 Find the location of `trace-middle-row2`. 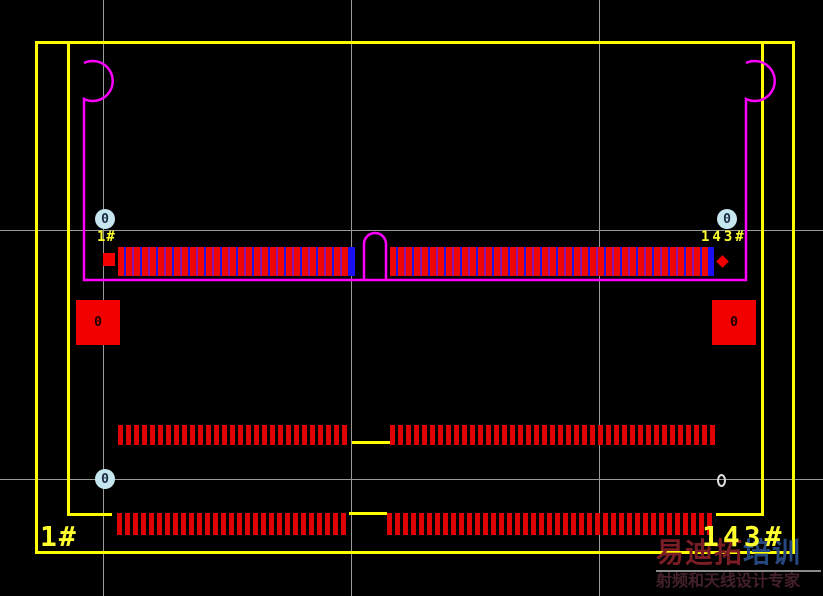

trace-middle-row2 is located at coordinates (371, 442).